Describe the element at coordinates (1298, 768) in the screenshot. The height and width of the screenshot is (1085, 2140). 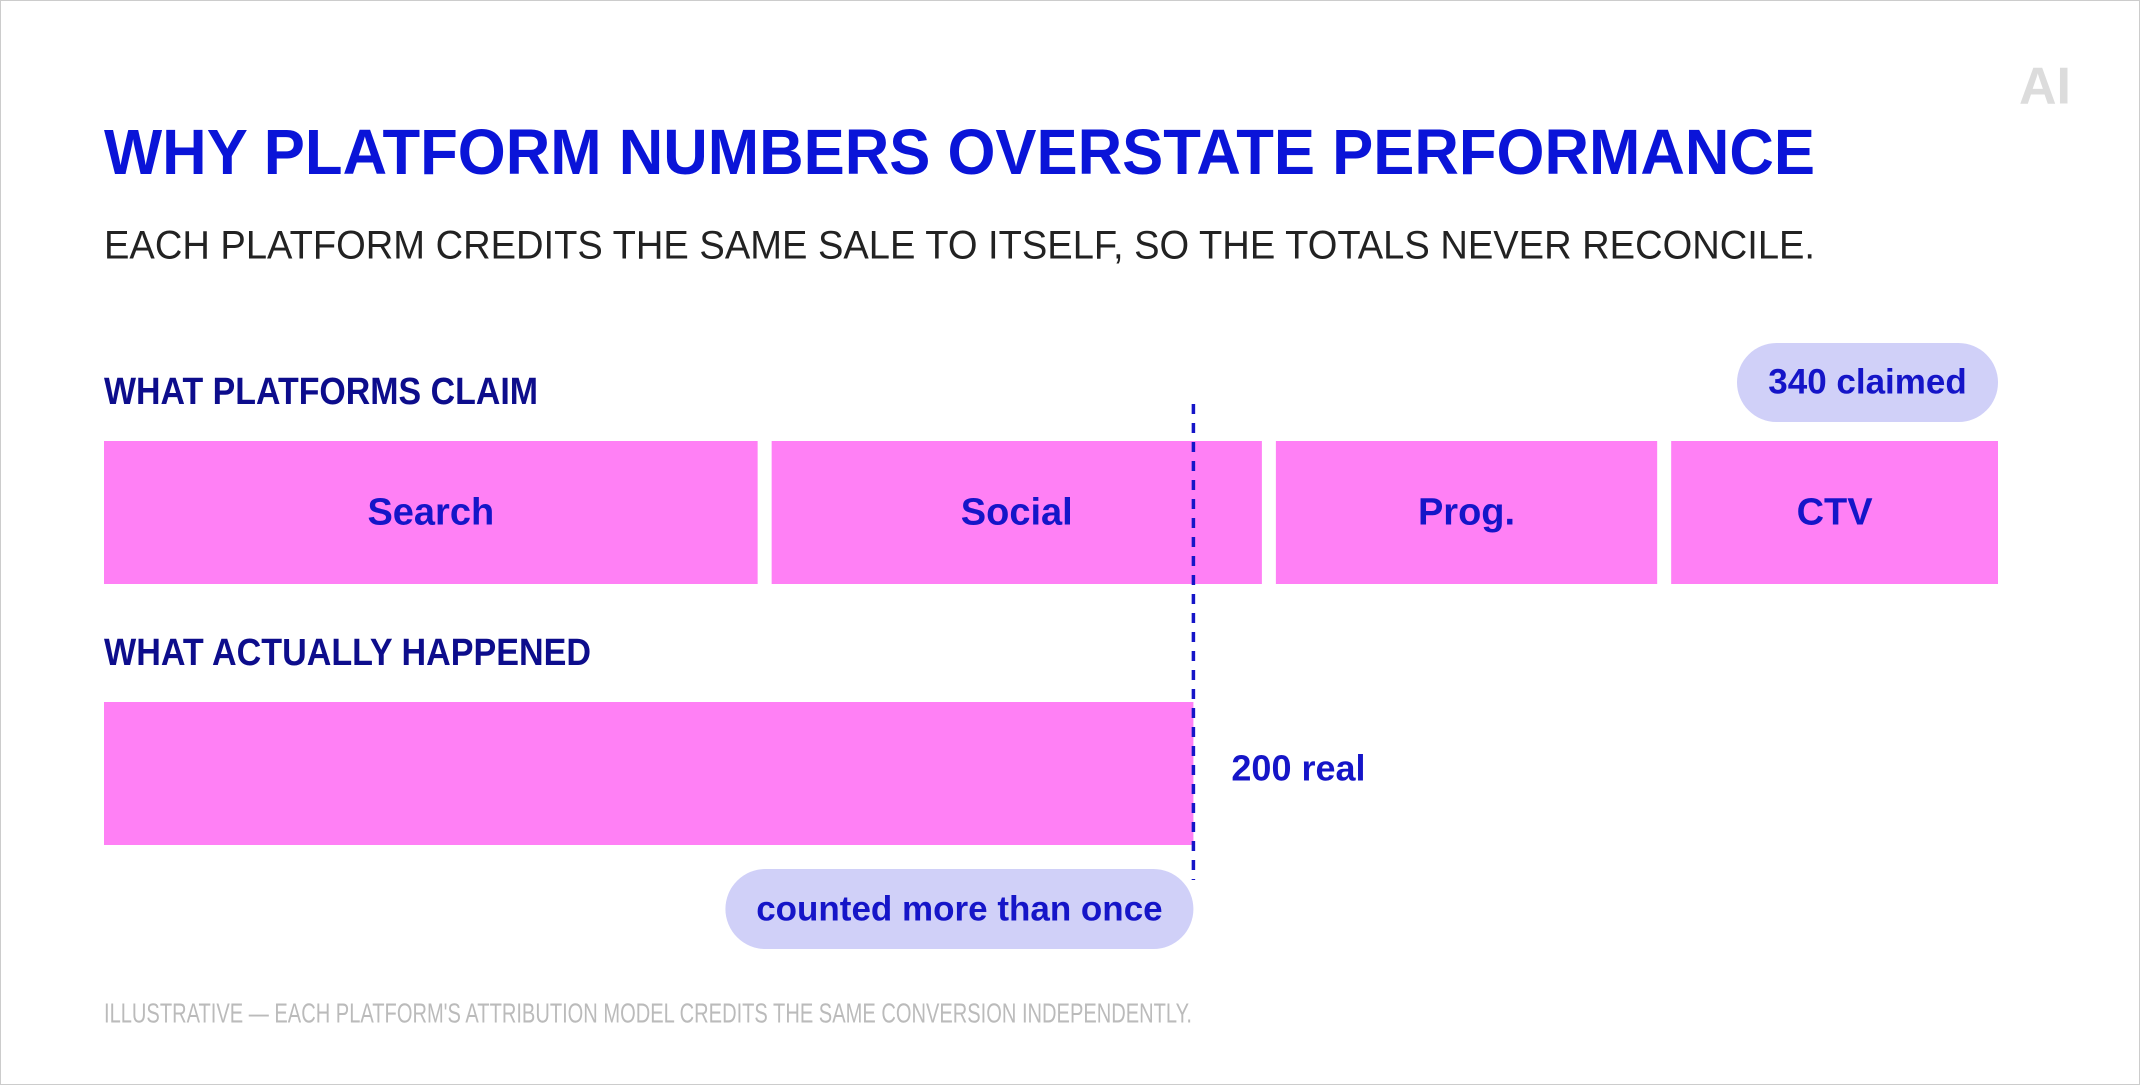
I see `real-label: 200 real` at that location.